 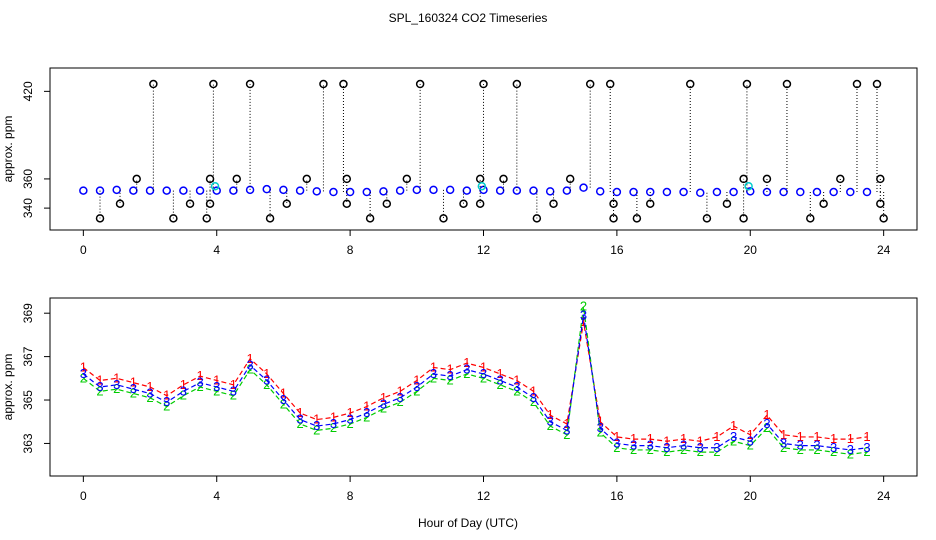 I want to click on x-tick-label: 24, so click(x=884, y=496).